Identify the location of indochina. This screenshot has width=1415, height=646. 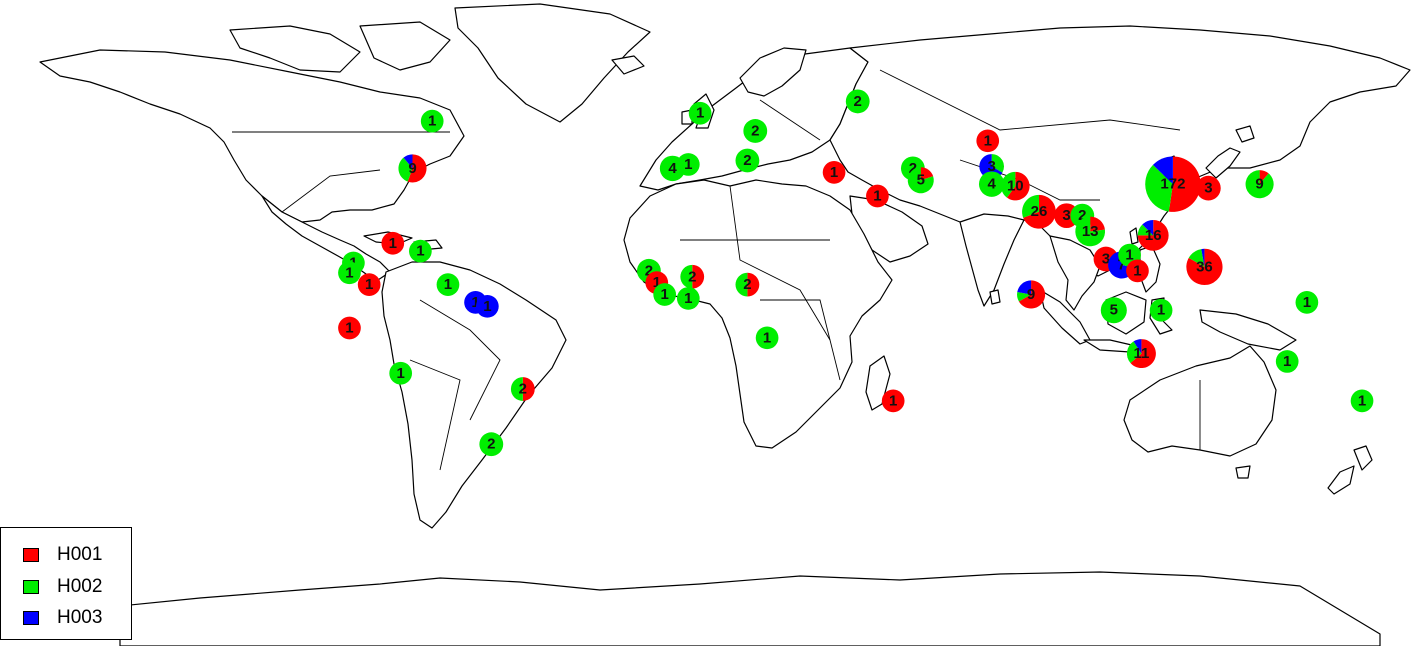
(1075, 273).